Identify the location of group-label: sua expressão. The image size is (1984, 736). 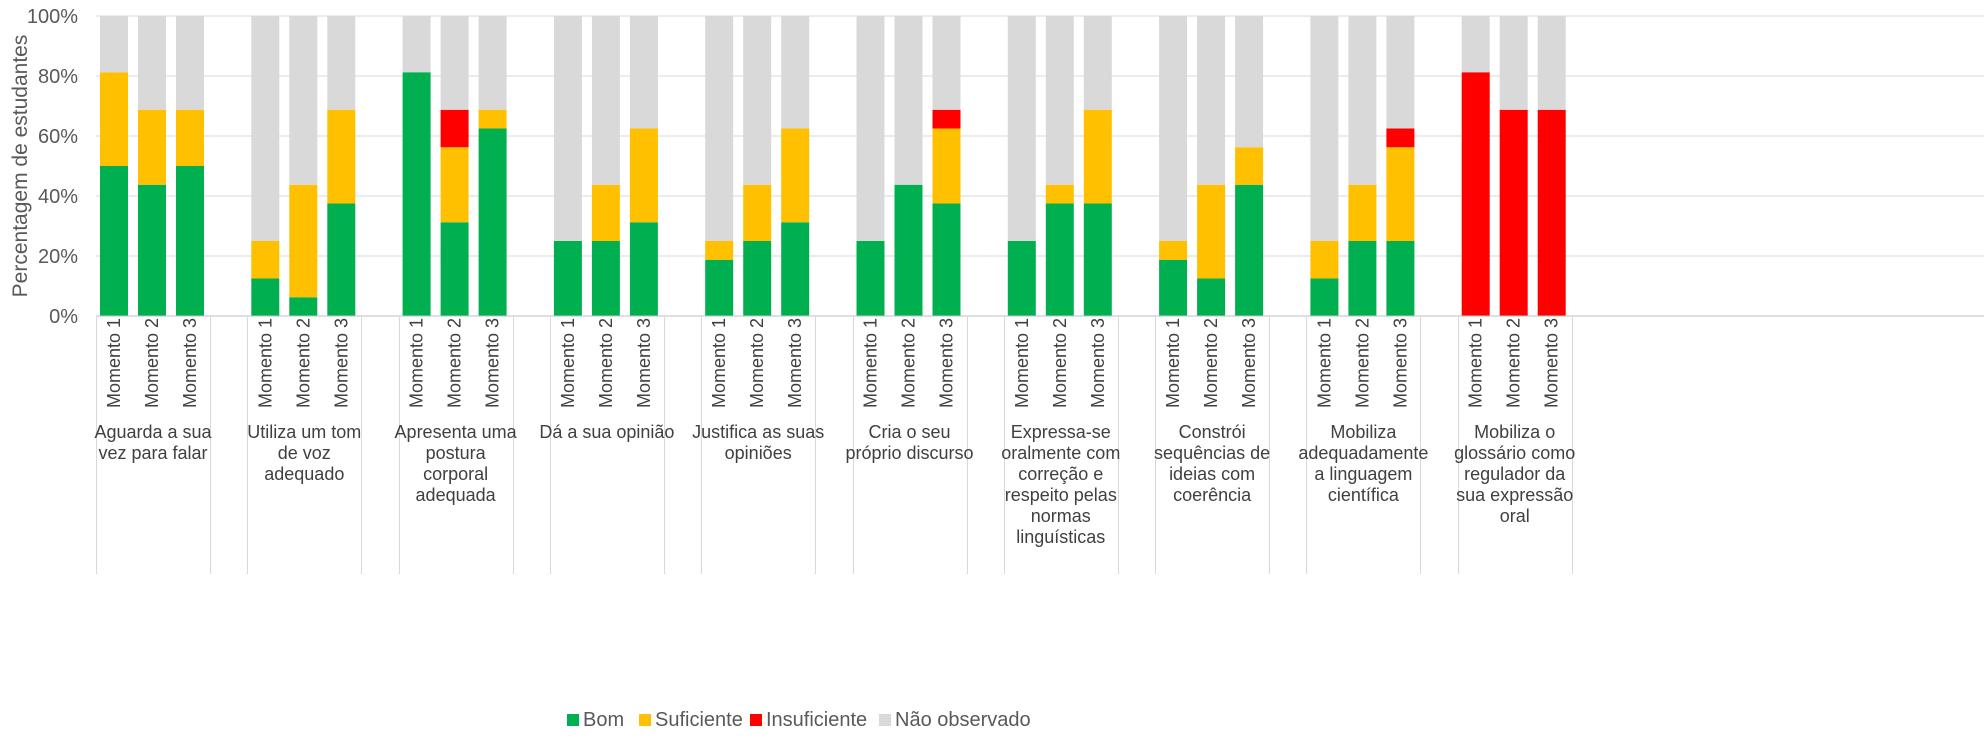
(1514, 495).